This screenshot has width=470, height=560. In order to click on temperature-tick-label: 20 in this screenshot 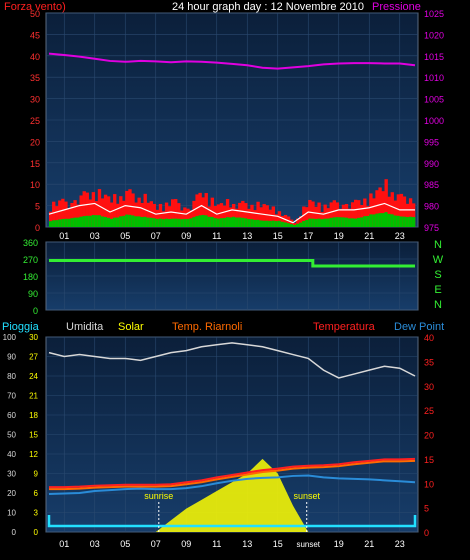, I will do `click(429, 436)`.